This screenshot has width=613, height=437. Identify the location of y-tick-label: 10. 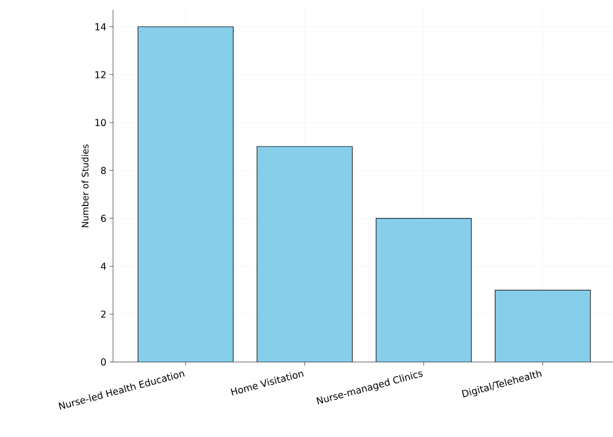
(100, 122).